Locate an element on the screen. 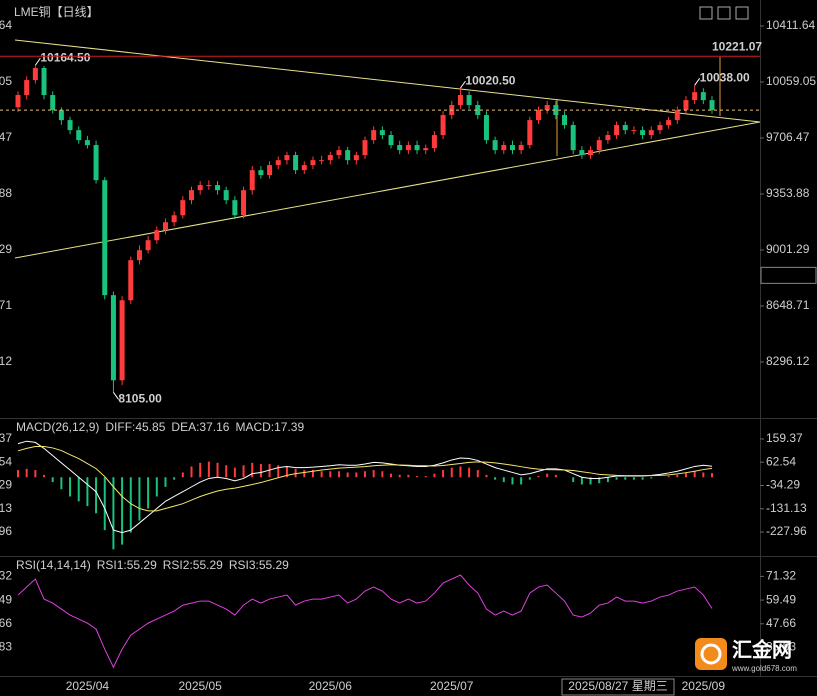 The image size is (817, 696). annotation-label: 10038.00 is located at coordinates (725, 78).